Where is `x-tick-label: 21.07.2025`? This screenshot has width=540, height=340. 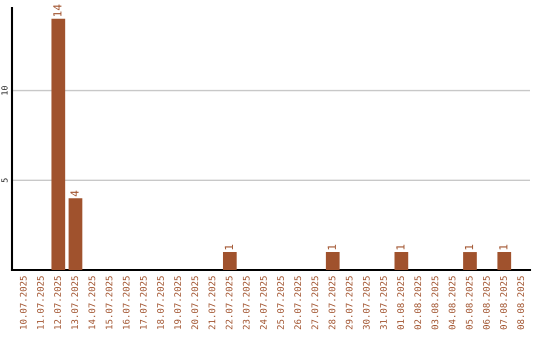 x-tick-label: 21.07.2025 is located at coordinates (212, 303).